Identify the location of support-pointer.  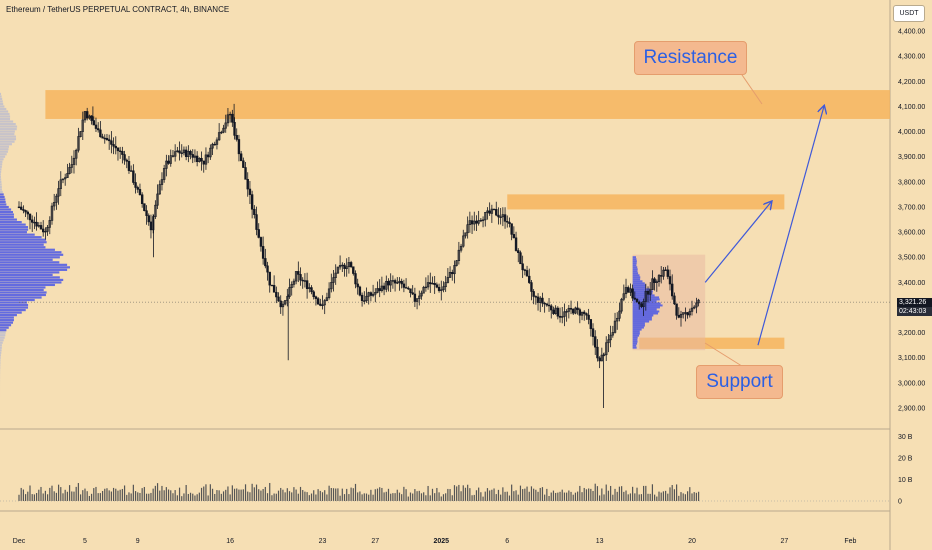
(725, 355).